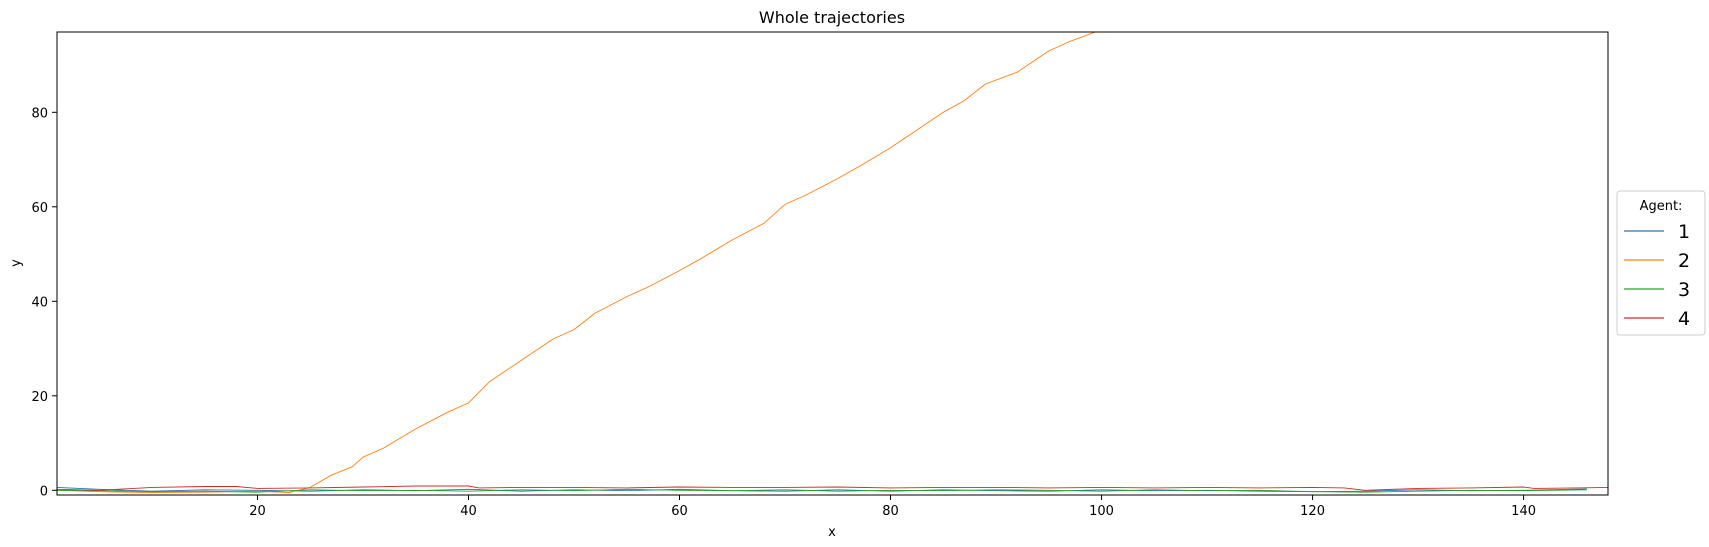  I want to click on legend-label-4: 4, so click(1684, 319).